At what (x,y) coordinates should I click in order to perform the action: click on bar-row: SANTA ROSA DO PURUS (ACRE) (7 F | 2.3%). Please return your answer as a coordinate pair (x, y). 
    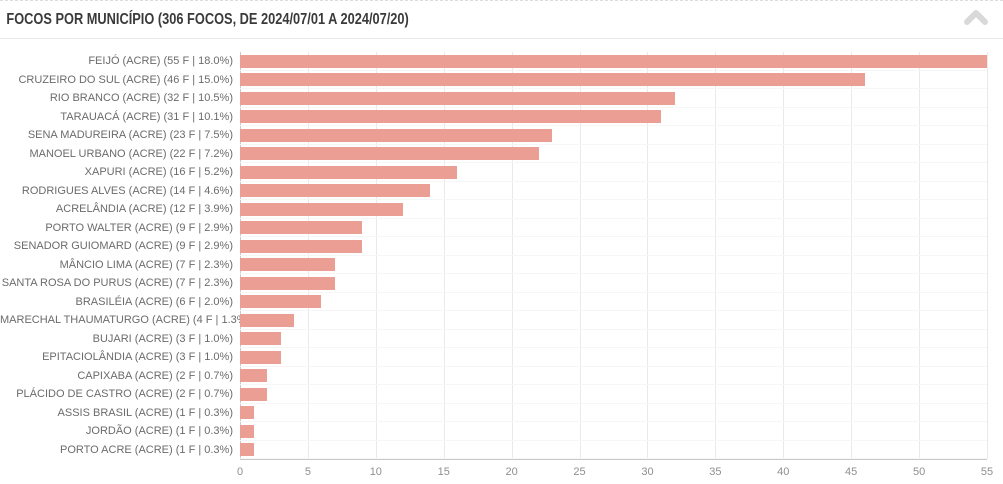
    Looking at the image, I should click on (493, 283).